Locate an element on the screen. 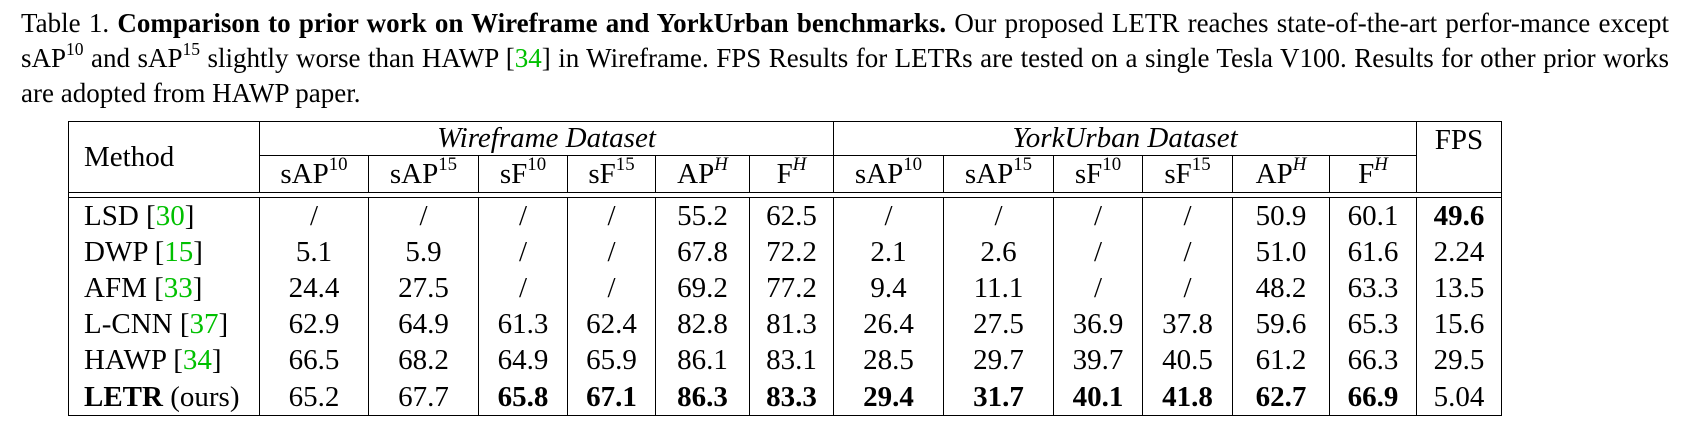  value-cell: 29.5 is located at coordinates (1459, 360).